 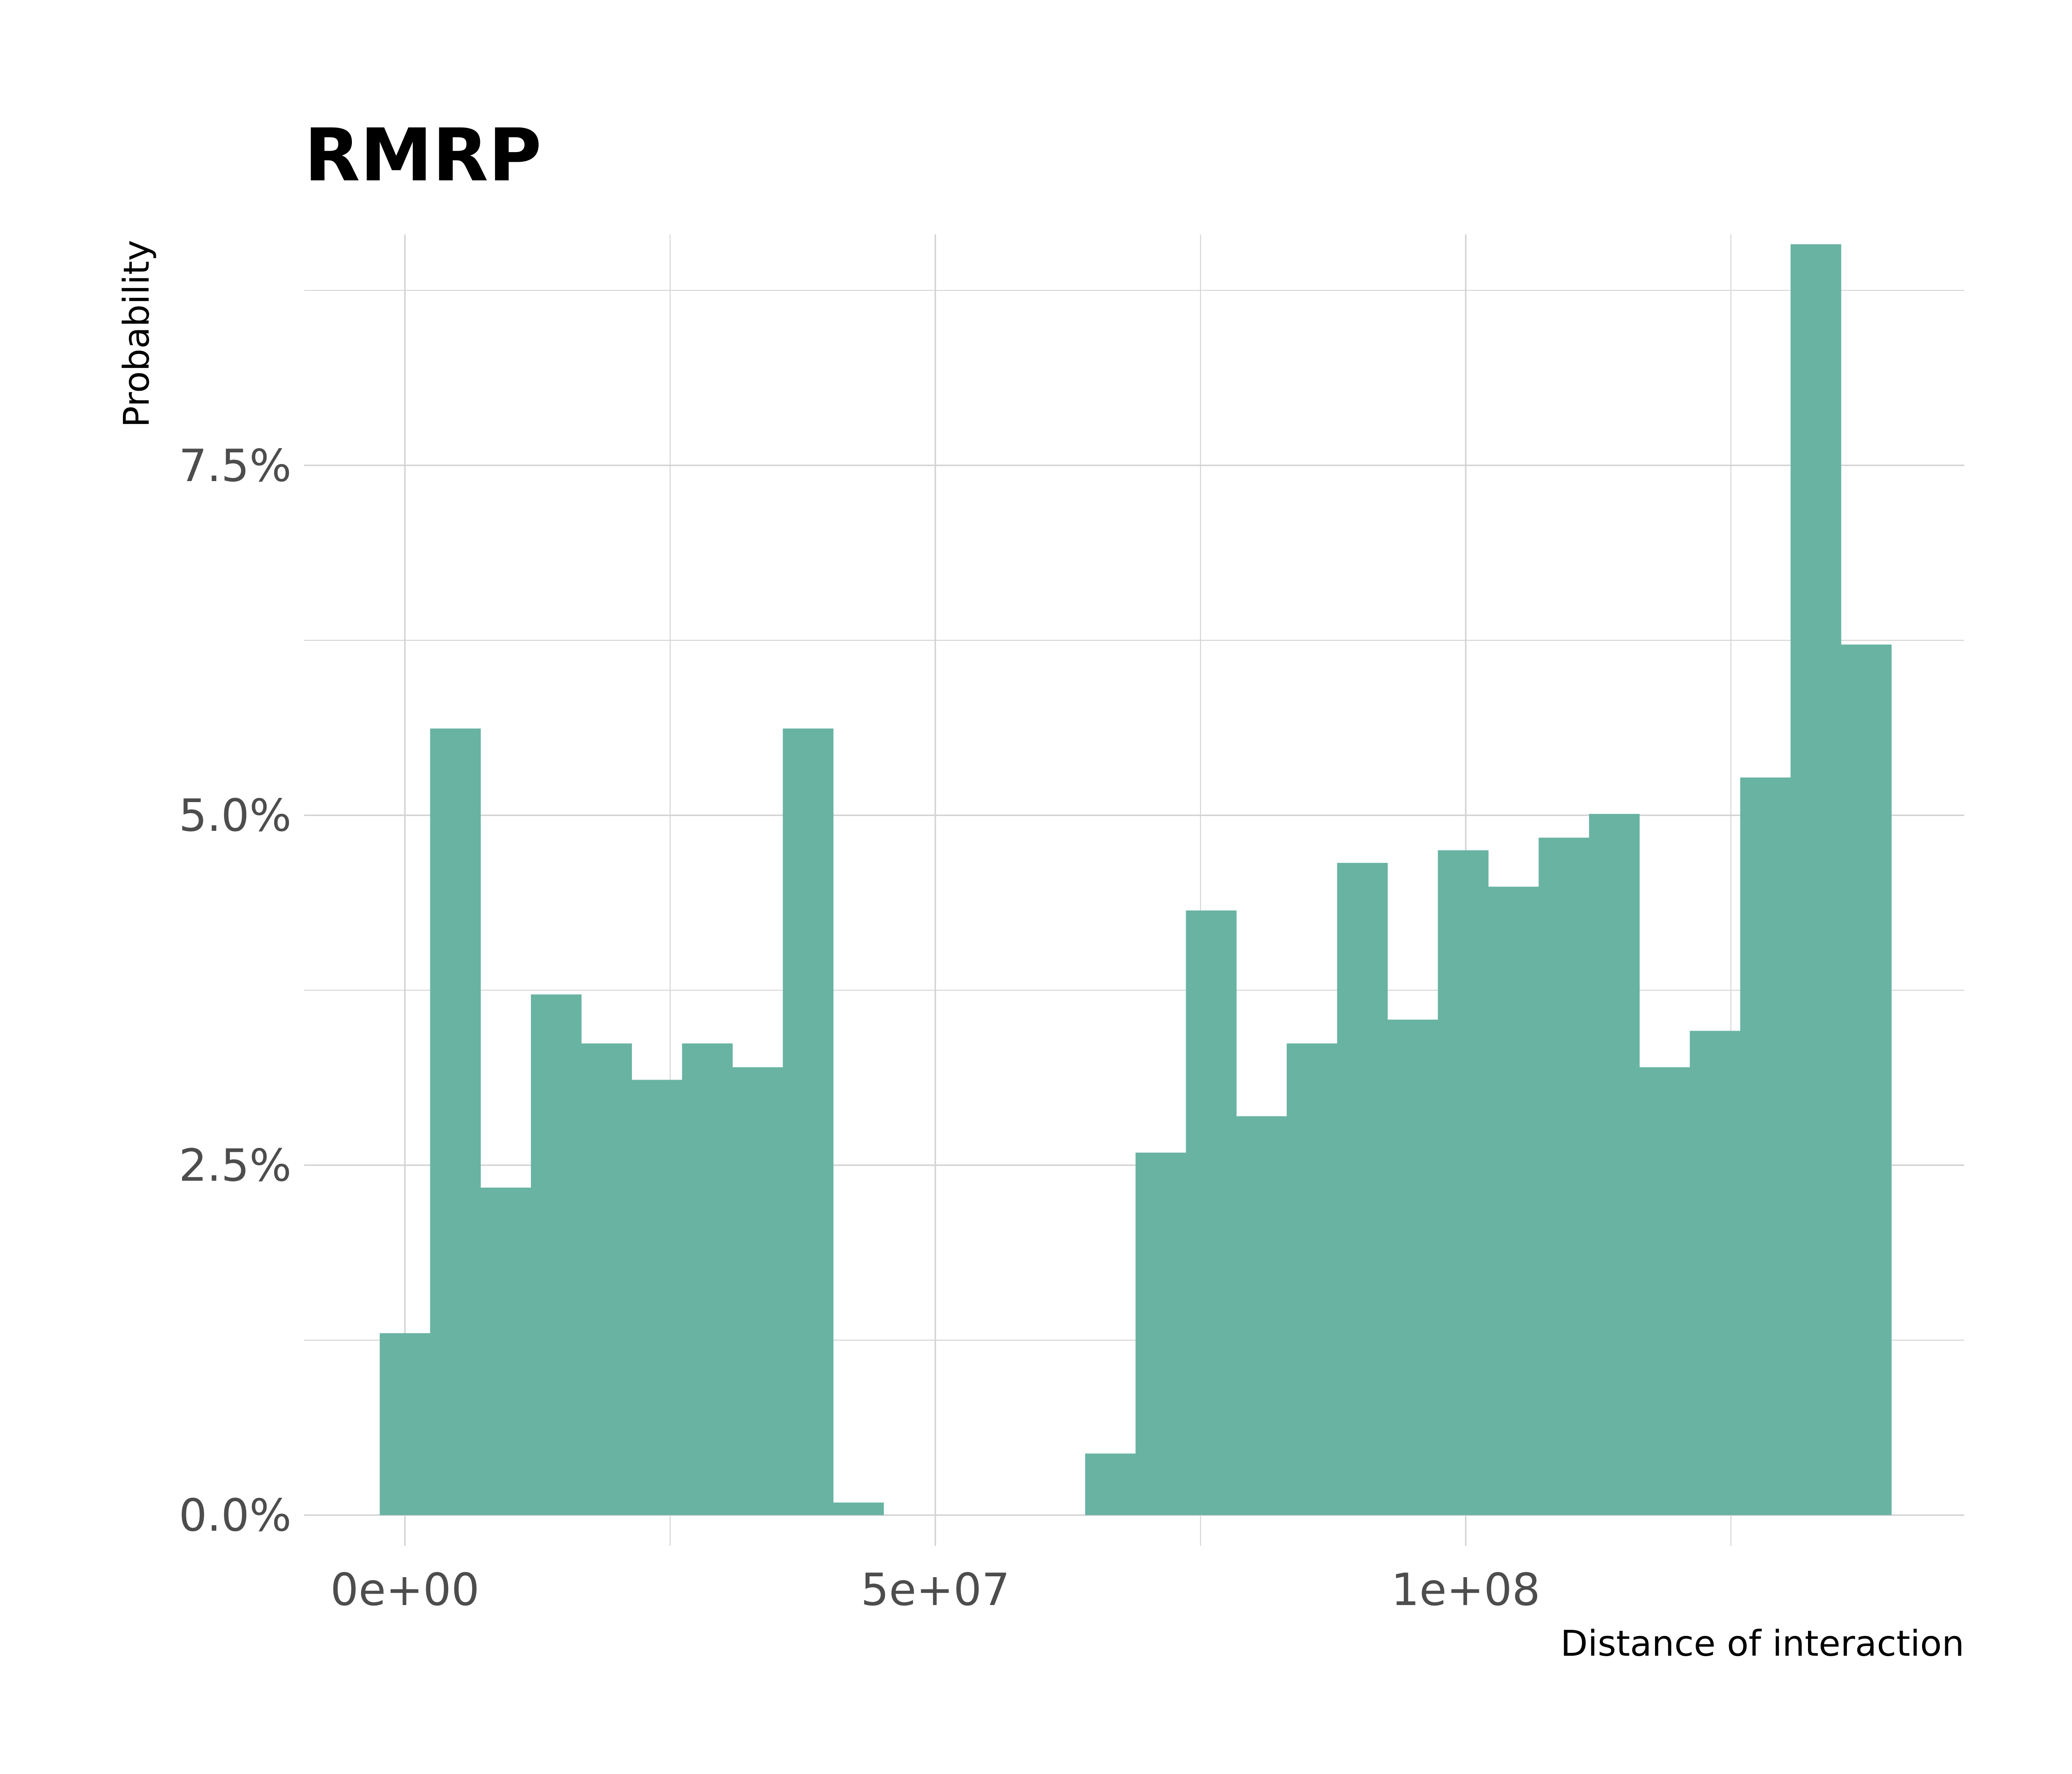 I want to click on x-tick-label: 0e+00, so click(x=404, y=1590).